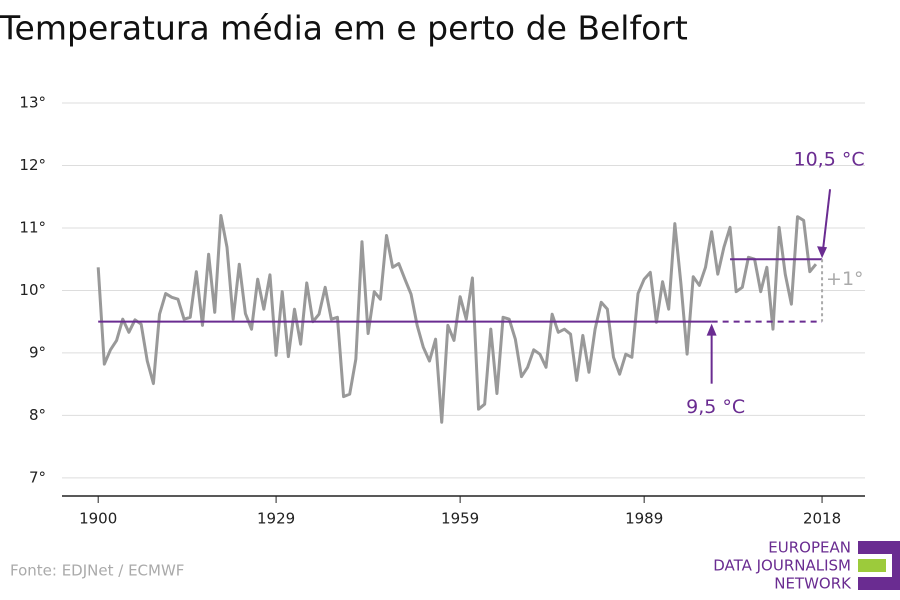 The height and width of the screenshot is (600, 900). Describe the element at coordinates (845, 279) in the screenshot. I see `difference-label: +1°` at that location.